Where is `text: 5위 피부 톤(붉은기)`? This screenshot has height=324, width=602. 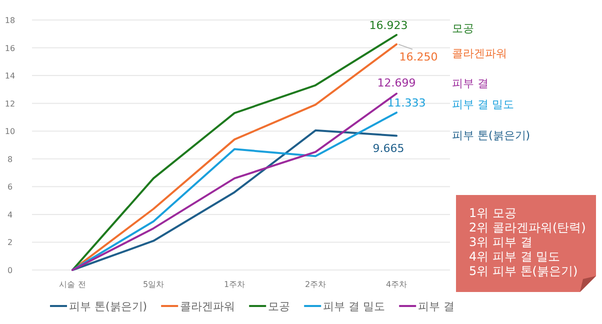 text: 5위 피부 톤(붉은기) is located at coordinates (523, 271).